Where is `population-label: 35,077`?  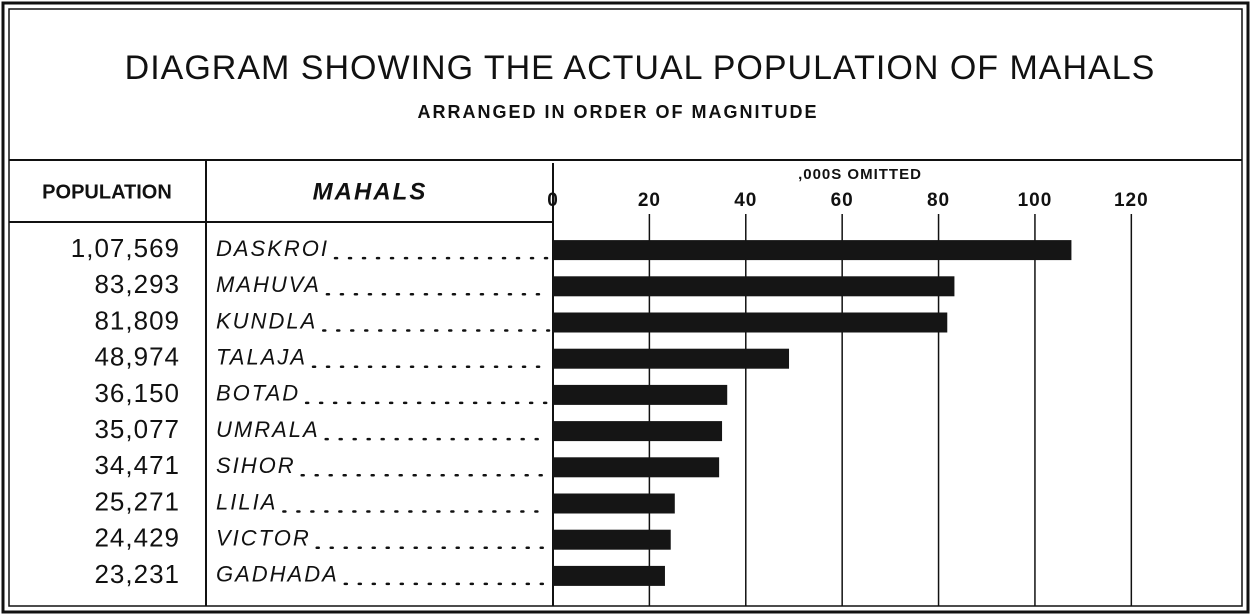 population-label: 35,077 is located at coordinates (137, 429).